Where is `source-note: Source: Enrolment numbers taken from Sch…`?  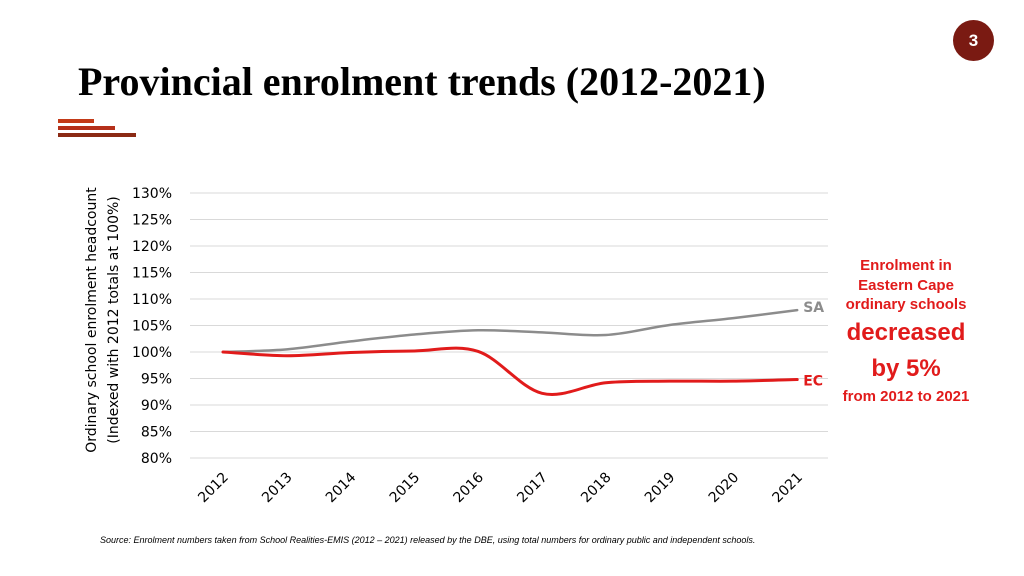
source-note: Source: Enrolment numbers taken from Sch… is located at coordinates (428, 540).